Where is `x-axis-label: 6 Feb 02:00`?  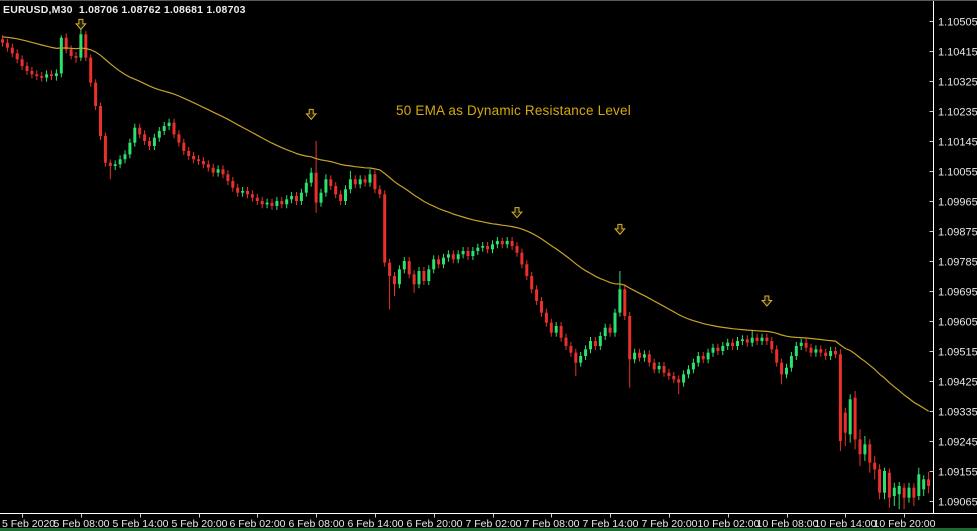 x-axis-label: 6 Feb 02:00 is located at coordinates (257, 524).